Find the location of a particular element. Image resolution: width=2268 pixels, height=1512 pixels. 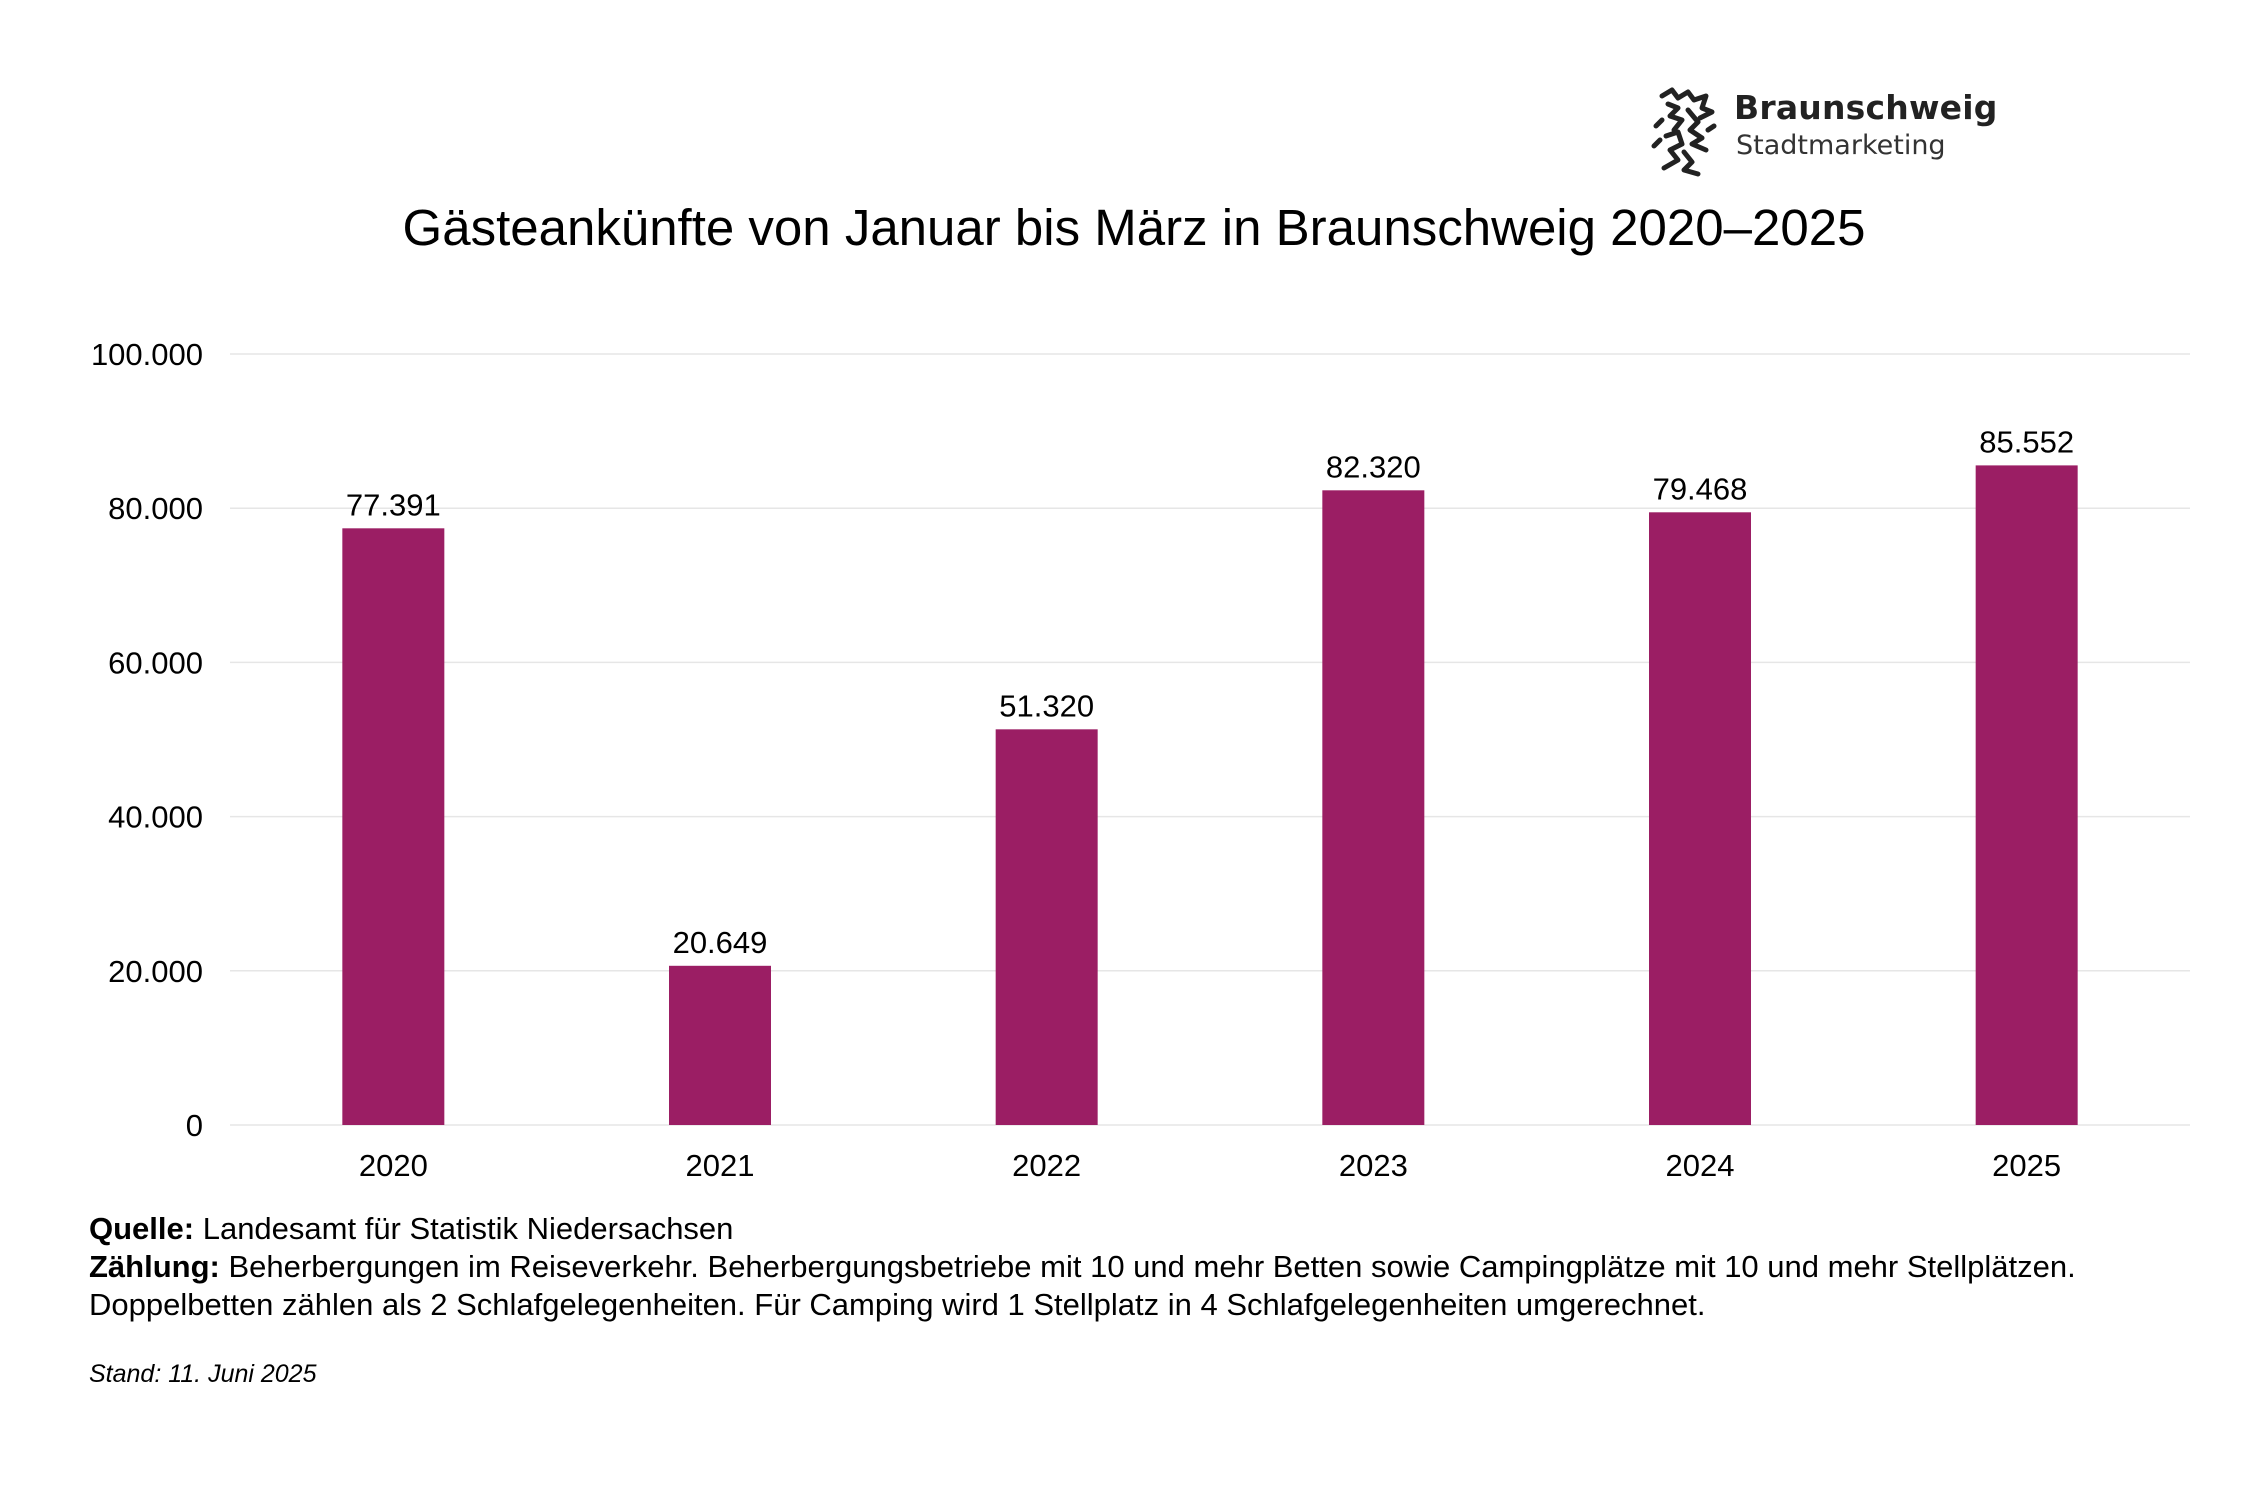

brand-logo: Braunschweig Stadtmarketing is located at coordinates (1822, 136).